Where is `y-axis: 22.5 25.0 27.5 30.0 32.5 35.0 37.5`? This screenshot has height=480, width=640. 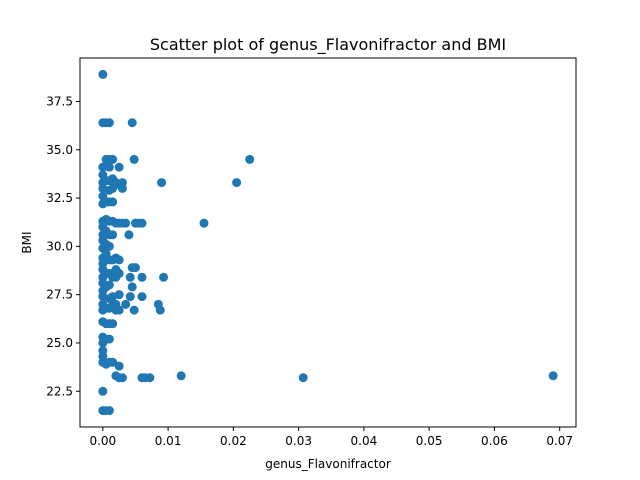 y-axis: 22.5 25.0 27.5 30.0 32.5 35.0 37.5 is located at coordinates (63, 246).